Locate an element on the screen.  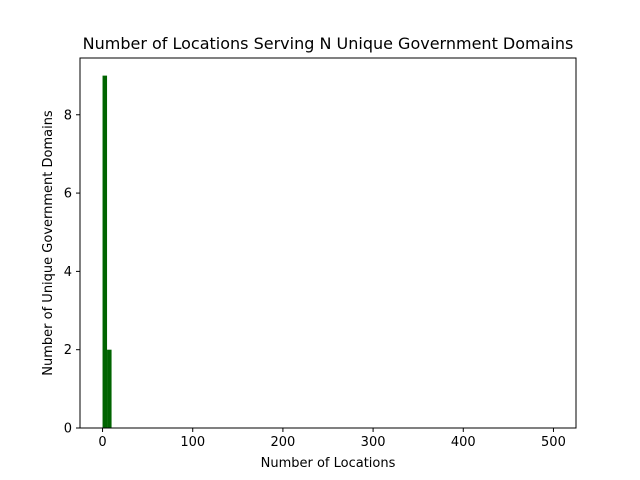
y-tick-label: 6 is located at coordinates (68, 194).